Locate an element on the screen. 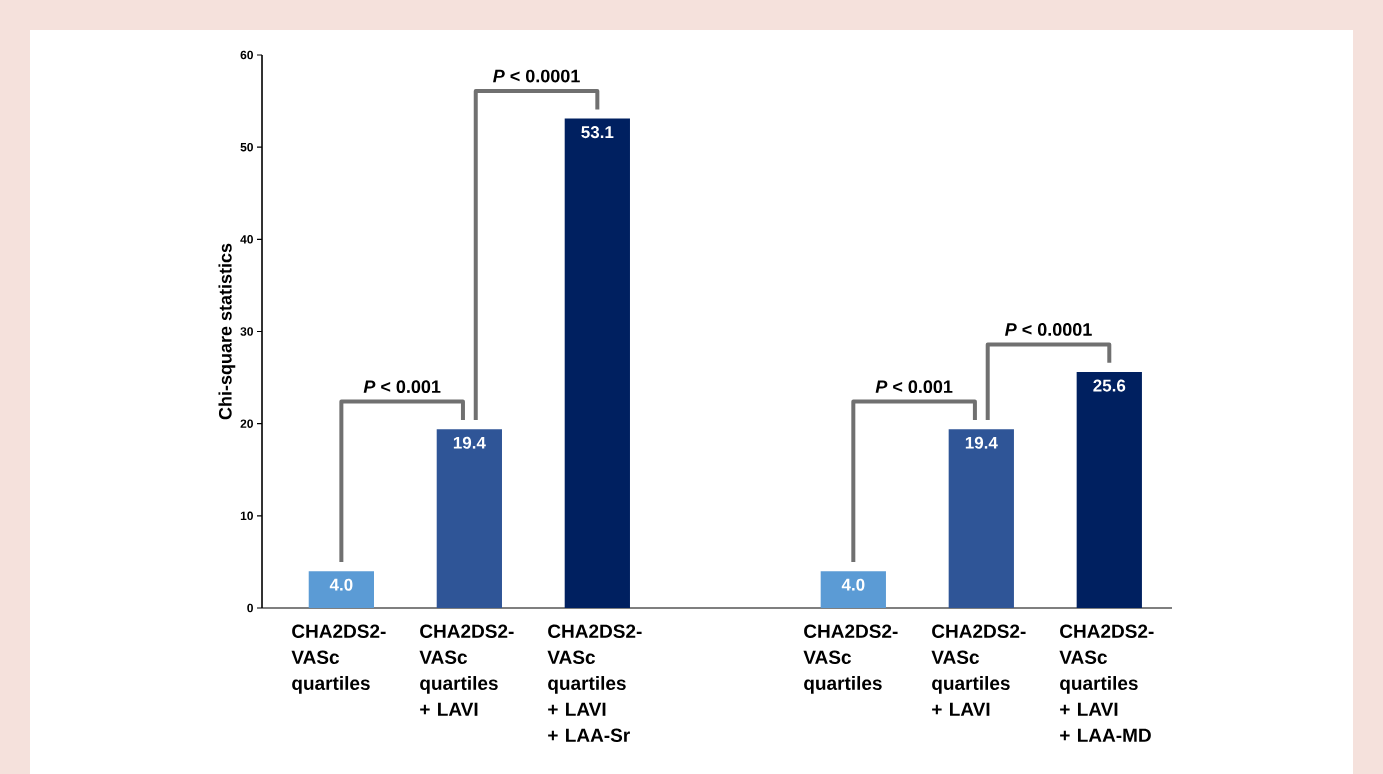 This screenshot has width=1383, height=774. y-tick-label: 60 is located at coordinates (246, 55).